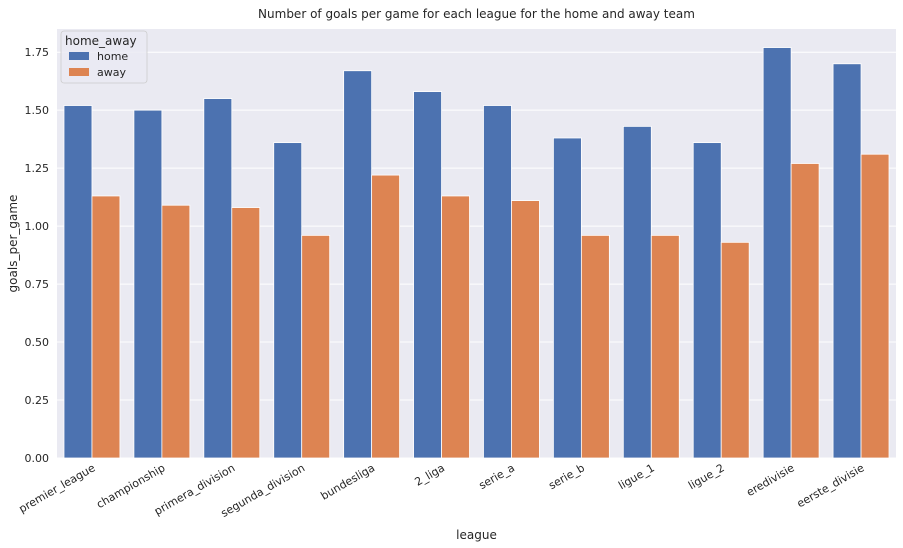  Describe the element at coordinates (218, 278) in the screenshot. I see `bar-home-primera_division` at that location.